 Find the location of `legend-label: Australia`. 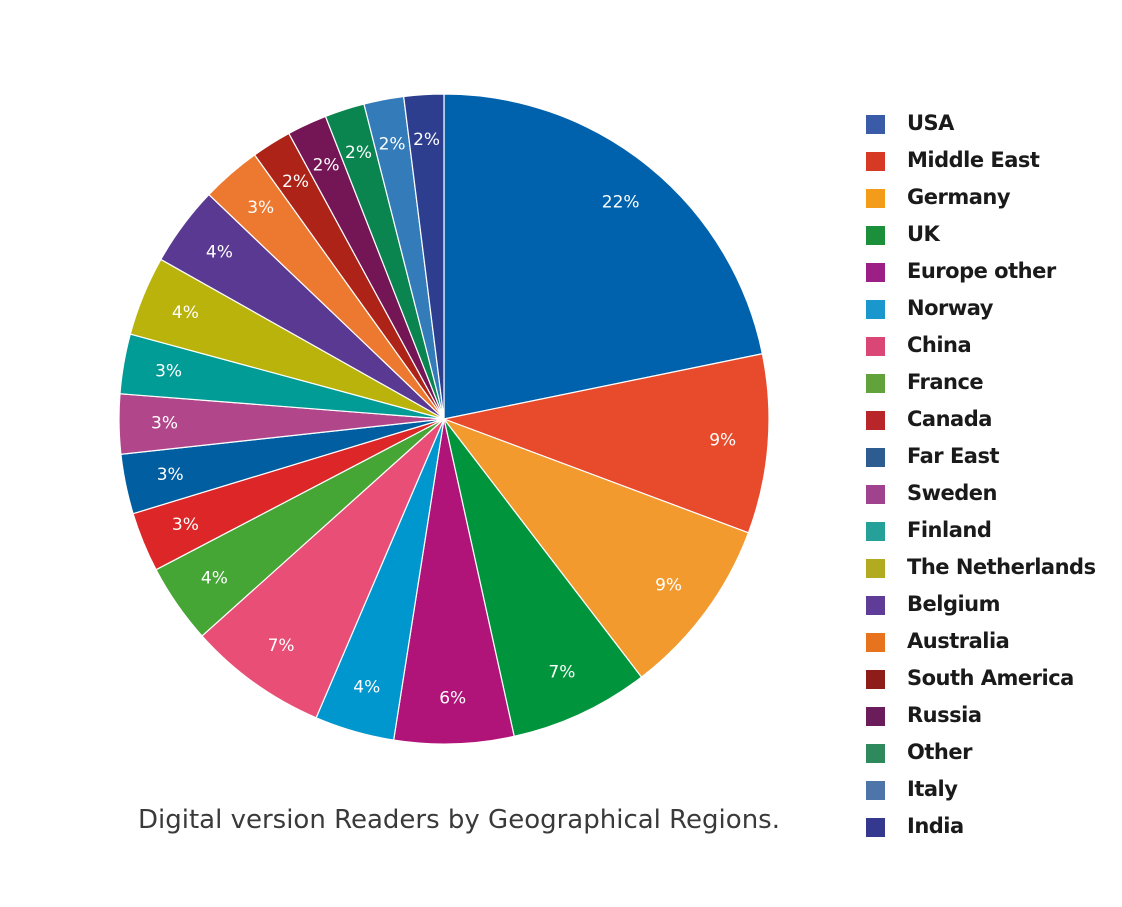

legend-label: Australia is located at coordinates (958, 641).